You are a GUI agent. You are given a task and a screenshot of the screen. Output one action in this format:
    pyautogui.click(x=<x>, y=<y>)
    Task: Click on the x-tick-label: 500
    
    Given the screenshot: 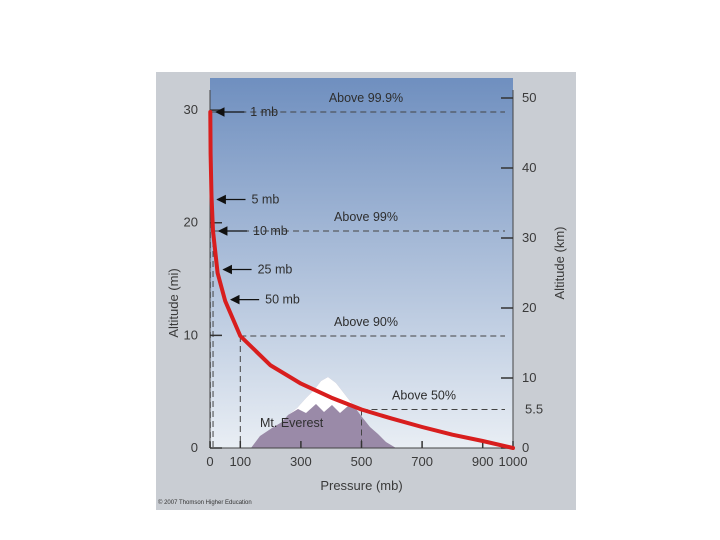 What is the action you would take?
    pyautogui.click(x=362, y=461)
    